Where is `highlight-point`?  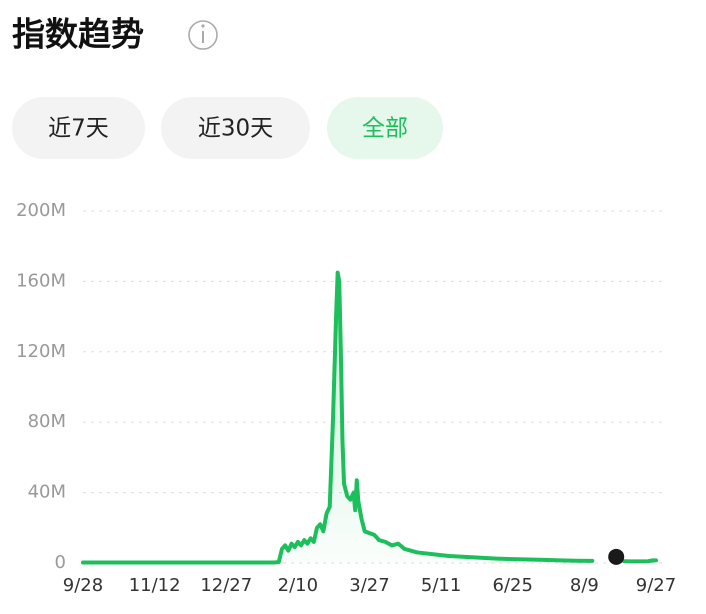 highlight-point is located at coordinates (616, 556).